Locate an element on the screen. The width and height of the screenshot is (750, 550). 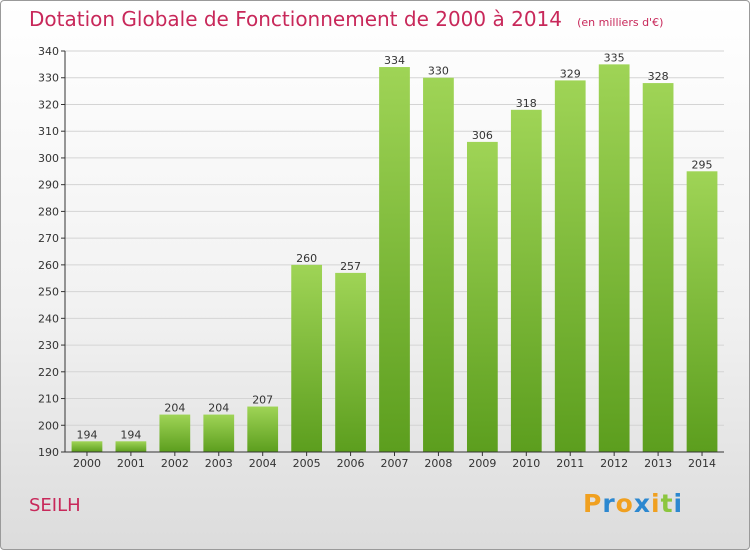
bar-value-label: 334 is located at coordinates (394, 60).